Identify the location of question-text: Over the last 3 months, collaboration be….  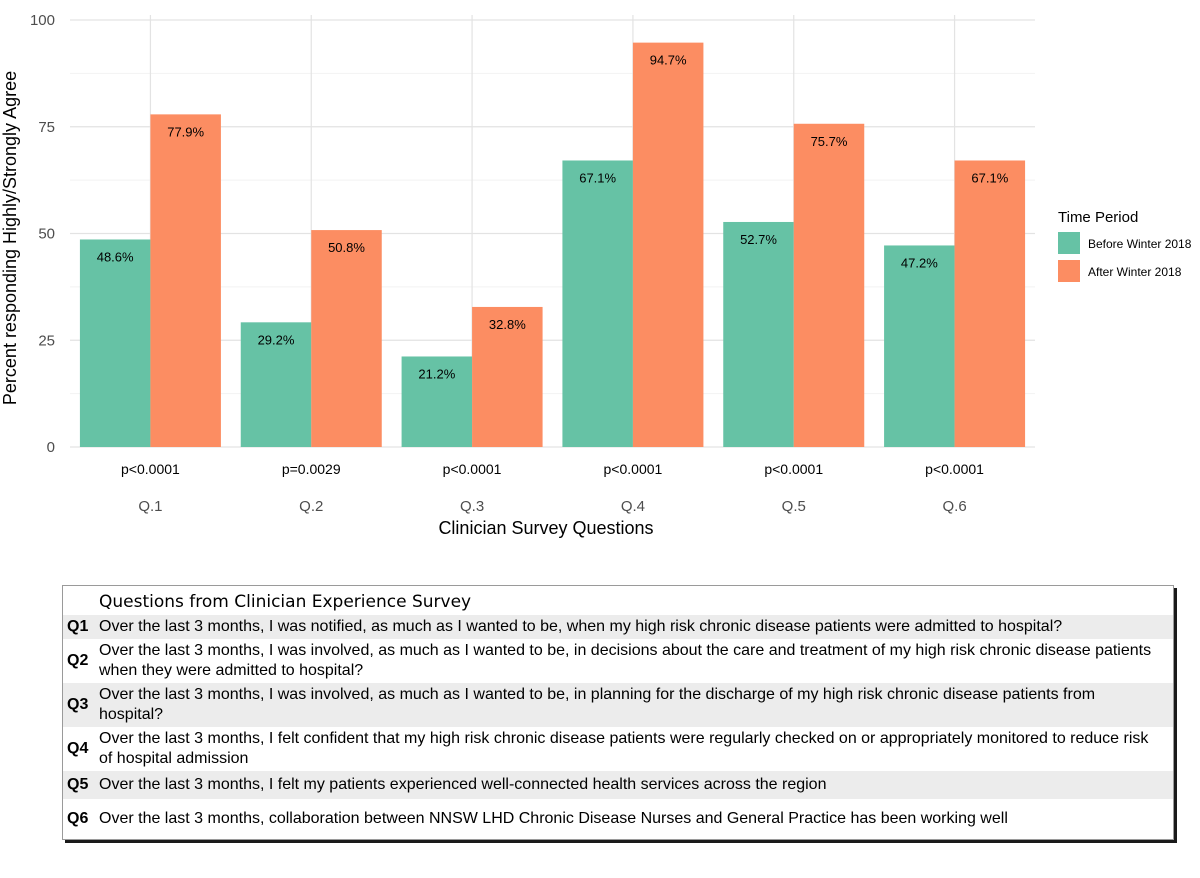
(553, 818).